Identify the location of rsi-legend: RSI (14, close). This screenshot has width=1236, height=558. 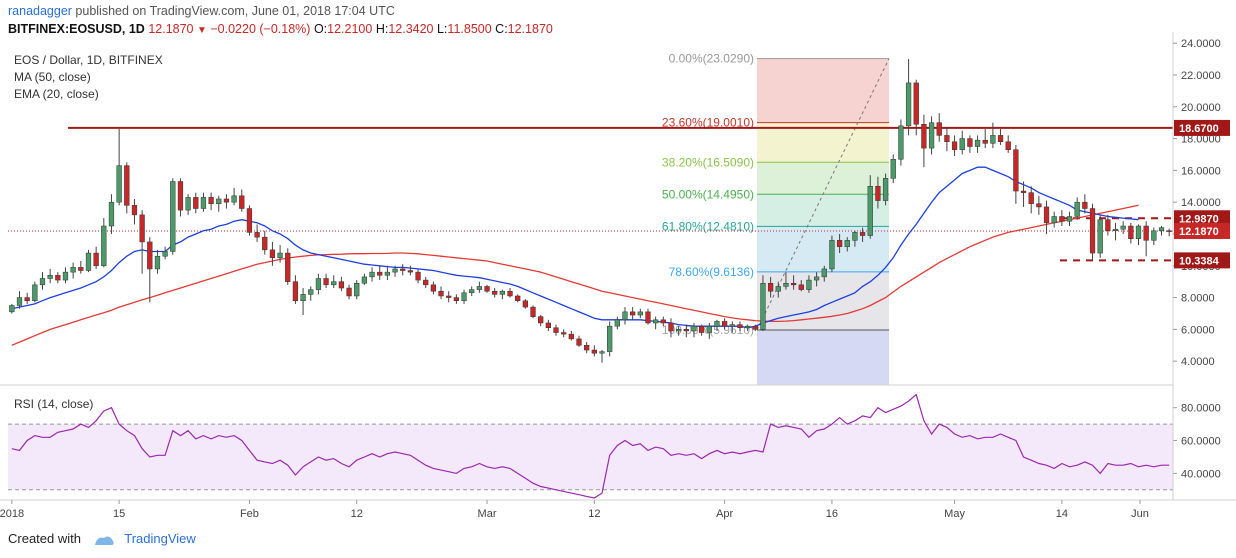
(53, 404).